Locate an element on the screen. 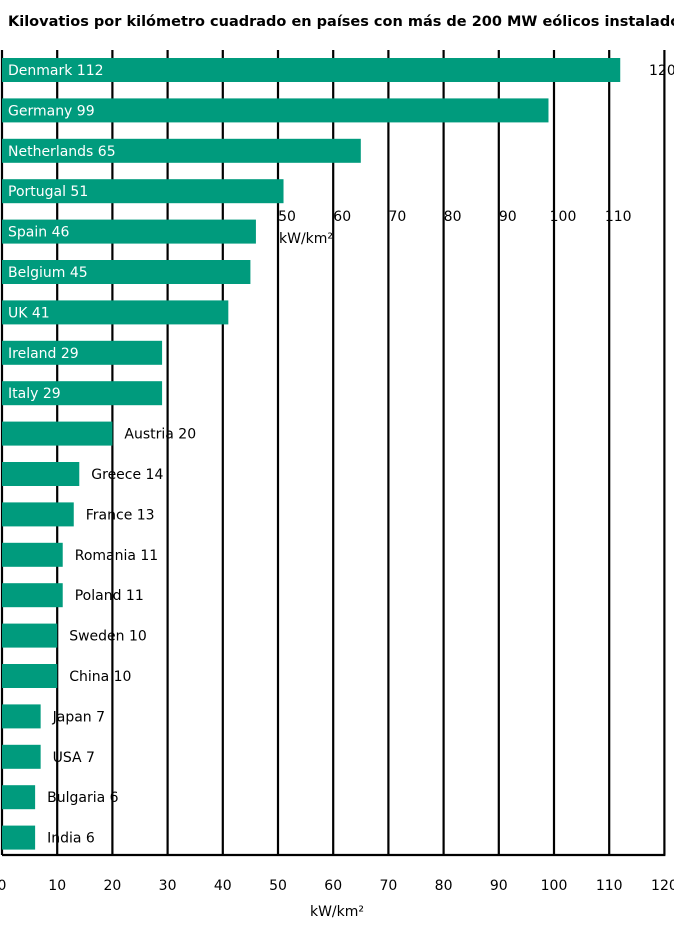 This screenshot has width=674, height=926. x-tick-label-30: 30 is located at coordinates (168, 886).